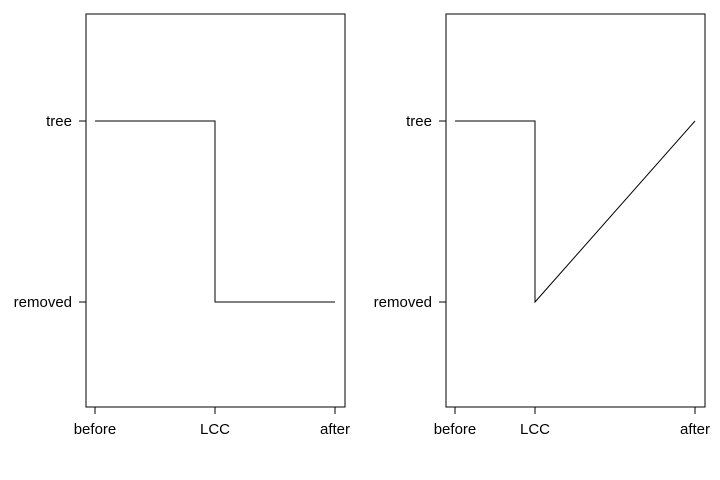 This screenshot has height=480, width=720. What do you see at coordinates (695, 429) in the screenshot?
I see `panel-2-x-tick-label: after` at bounding box center [695, 429].